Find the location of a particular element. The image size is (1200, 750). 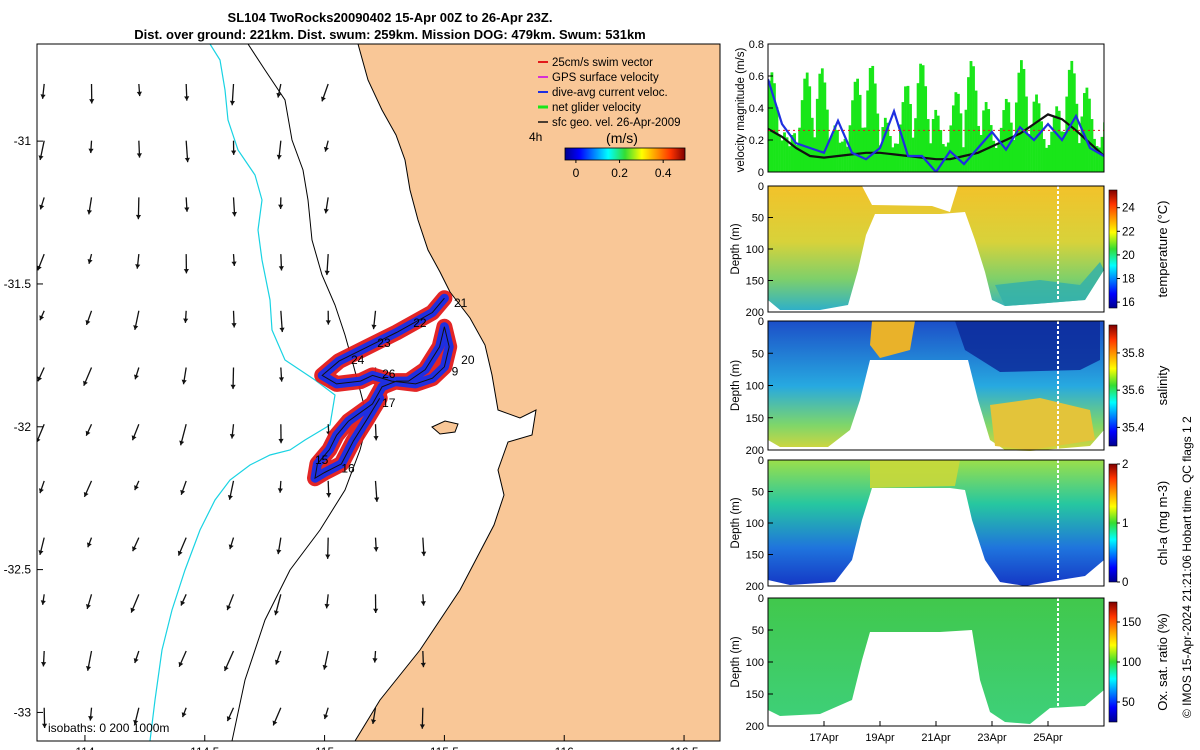

svg-text: GPS surface velocity is located at coordinates (605, 78).